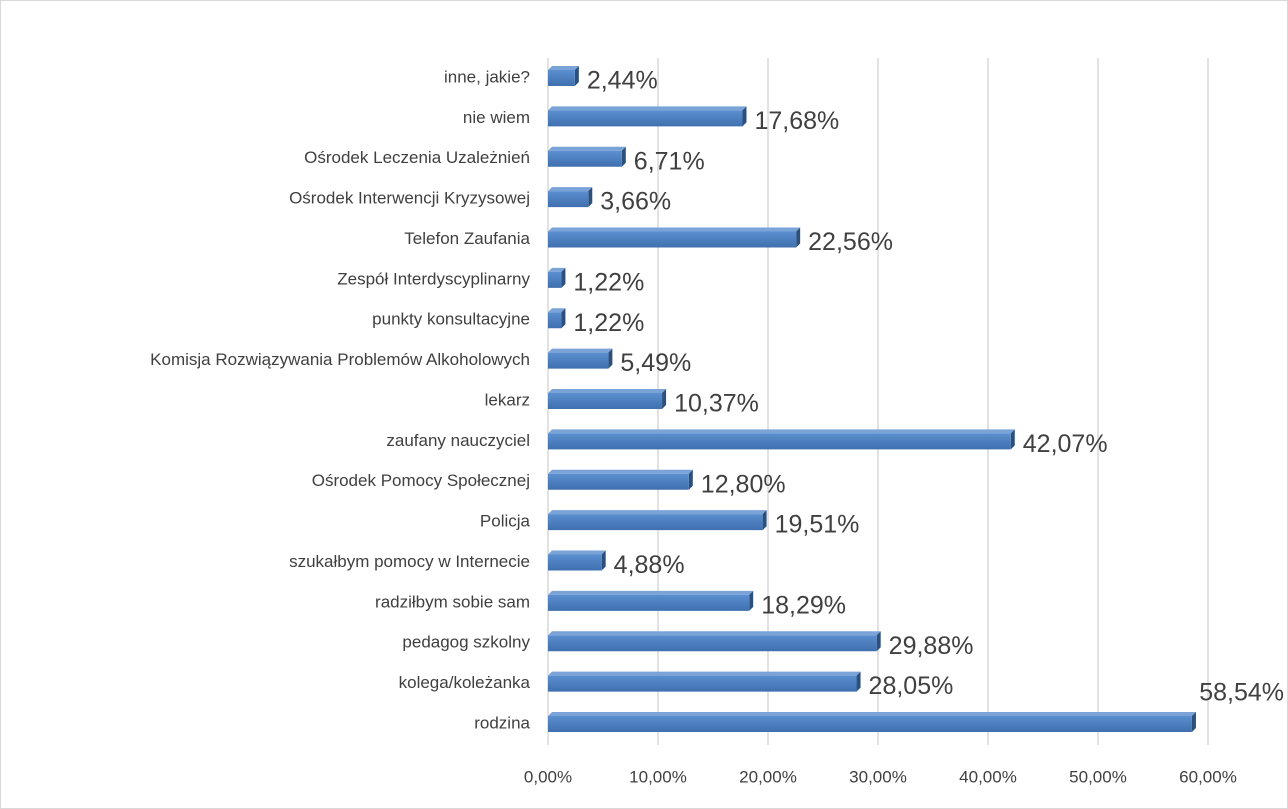 The width and height of the screenshot is (1288, 809). What do you see at coordinates (658, 776) in the screenshot?
I see `x-tick-label: 10,00%` at bounding box center [658, 776].